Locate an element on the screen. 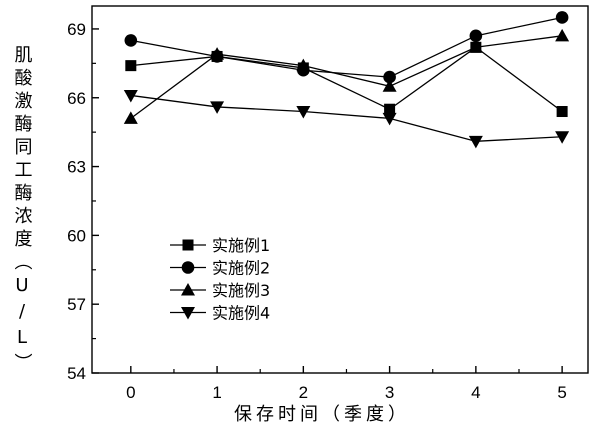  legend-item: 实施例3 is located at coordinates (220, 290).